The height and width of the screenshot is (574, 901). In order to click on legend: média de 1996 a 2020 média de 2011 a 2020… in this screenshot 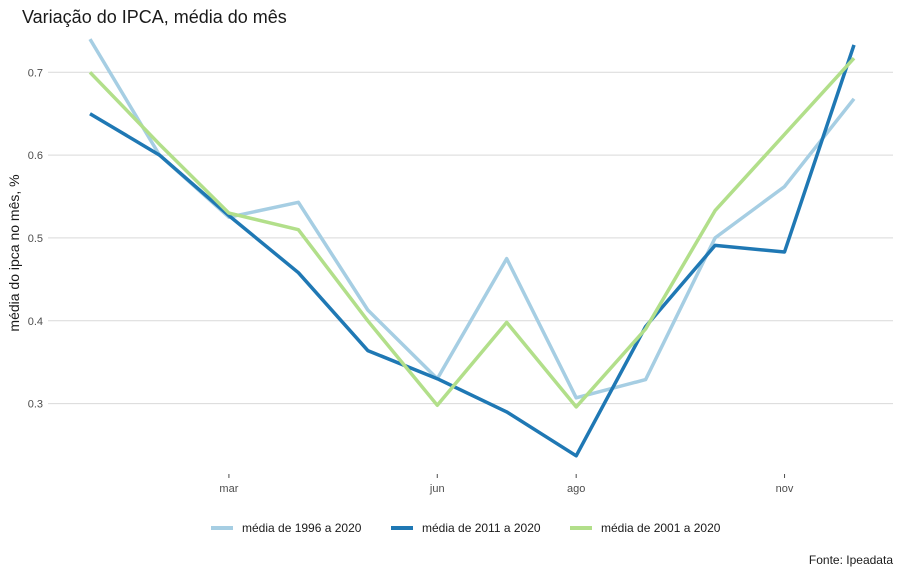, I will do `click(466, 528)`.